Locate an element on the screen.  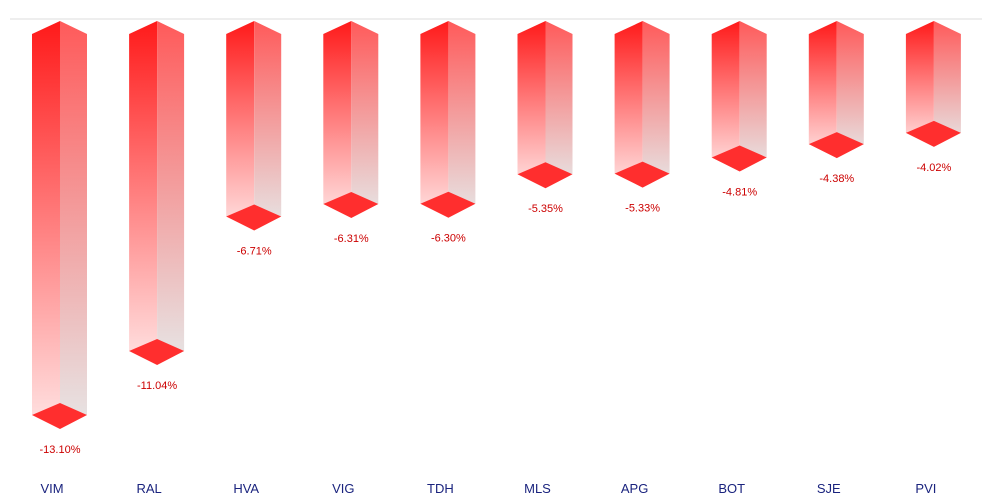
bar-group-tdh is located at coordinates (448, 119).